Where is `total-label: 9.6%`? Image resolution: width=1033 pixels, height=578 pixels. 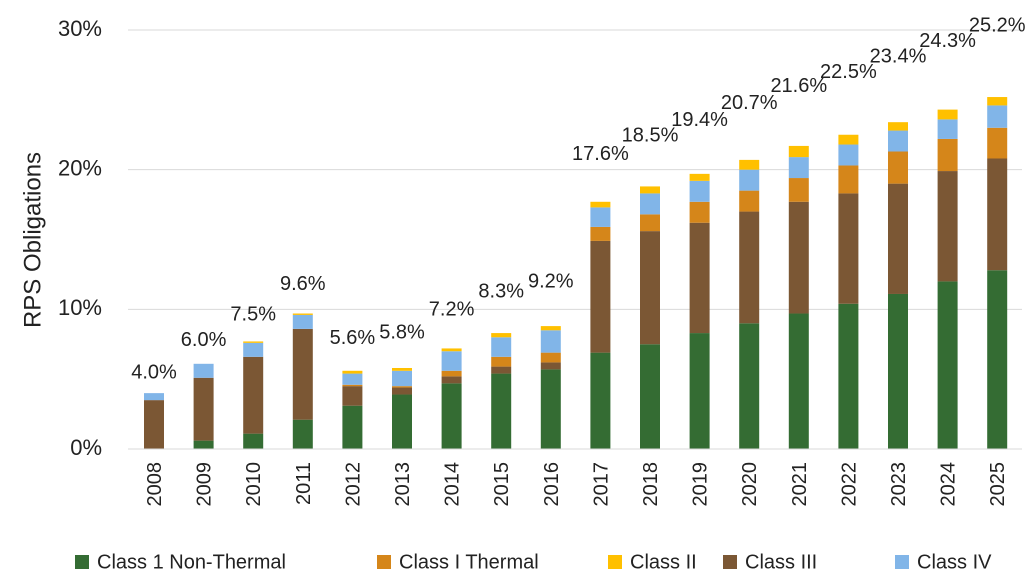 total-label: 9.6% is located at coordinates (303, 284).